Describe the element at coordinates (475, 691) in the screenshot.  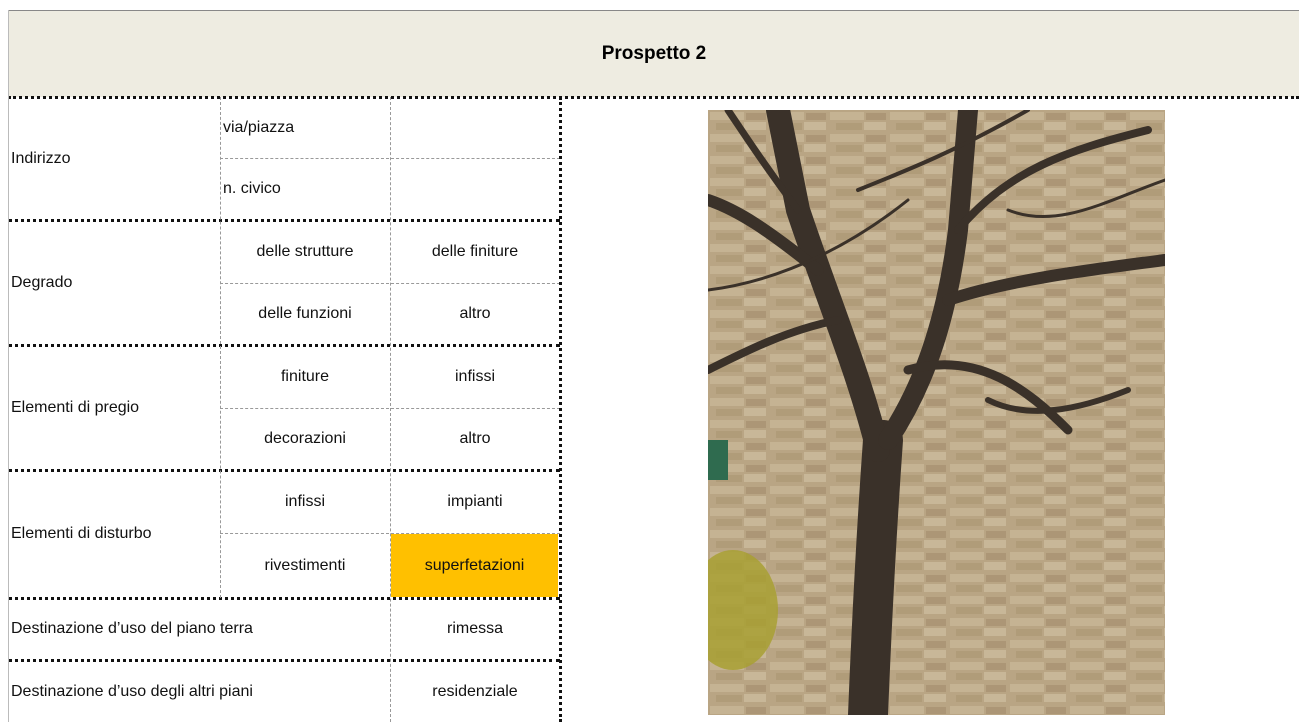
I see `cell: residenziale` at that location.